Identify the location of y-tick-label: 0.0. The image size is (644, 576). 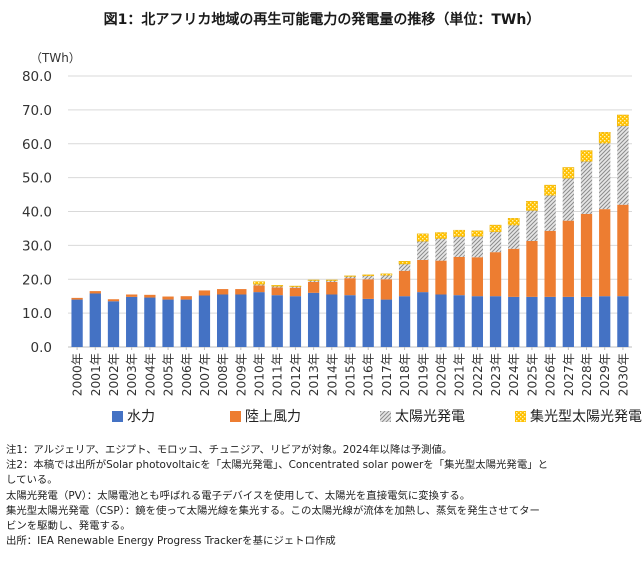
(41, 348).